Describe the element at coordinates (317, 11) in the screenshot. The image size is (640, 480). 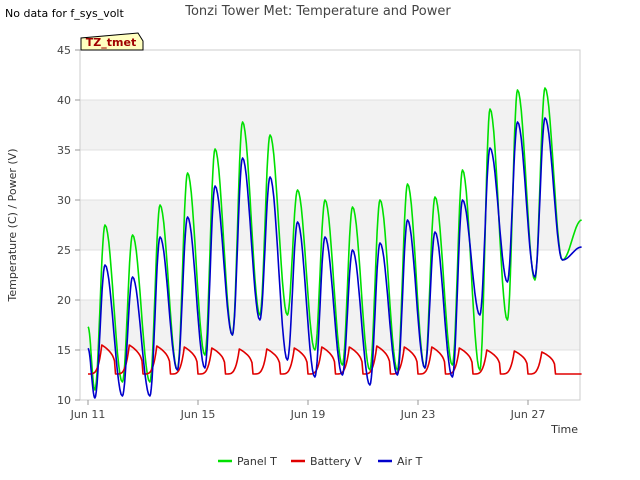
I see `chart-title: Tonzi Tower Met: Temperature and Power` at that location.